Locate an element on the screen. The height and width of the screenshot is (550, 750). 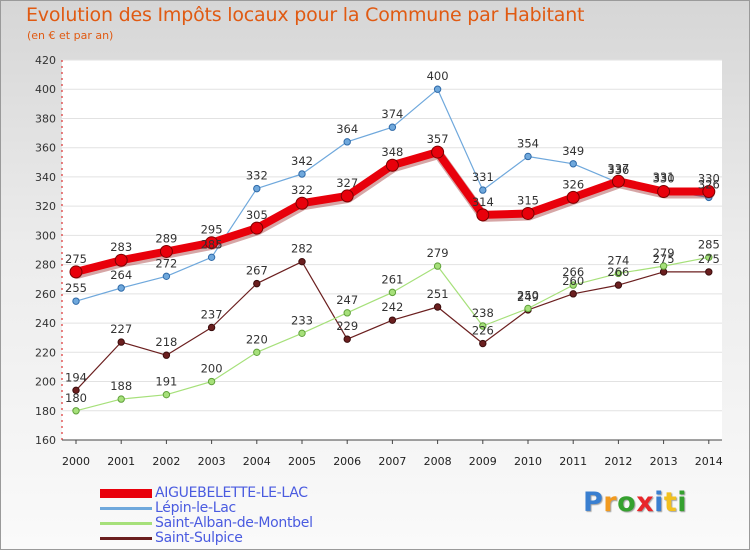
data-label-1: 255 is located at coordinates (76, 288).